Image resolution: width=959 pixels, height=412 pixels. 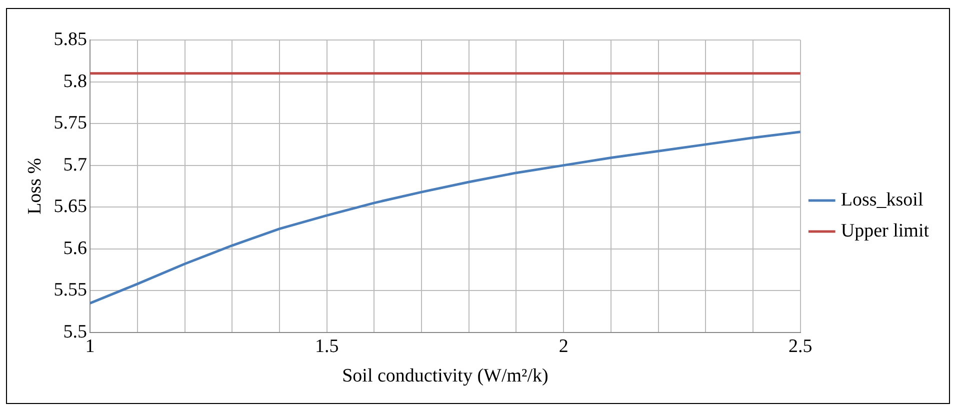 I want to click on y-axis-title: Loss %, so click(x=35, y=186).